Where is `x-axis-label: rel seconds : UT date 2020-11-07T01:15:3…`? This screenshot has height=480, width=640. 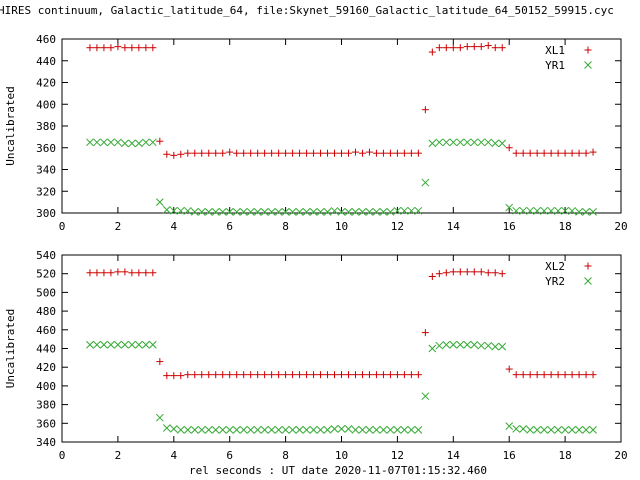
x-axis-label: rel seconds : UT date 2020-11-07T01:15:3… is located at coordinates (338, 470).